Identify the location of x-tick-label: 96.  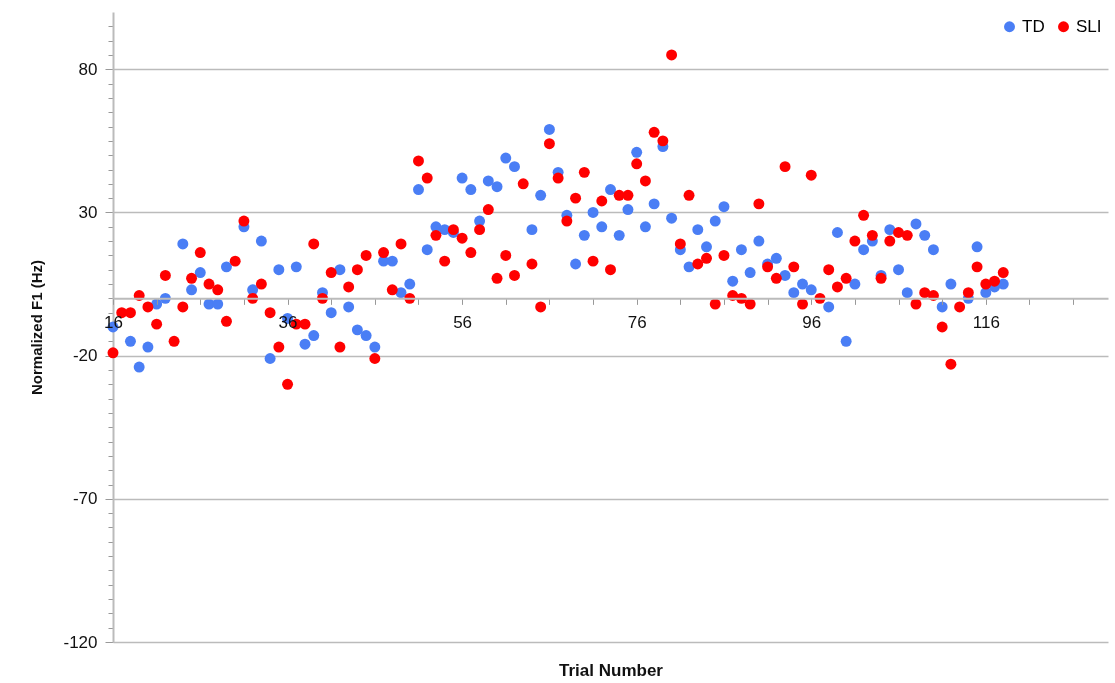
(812, 322).